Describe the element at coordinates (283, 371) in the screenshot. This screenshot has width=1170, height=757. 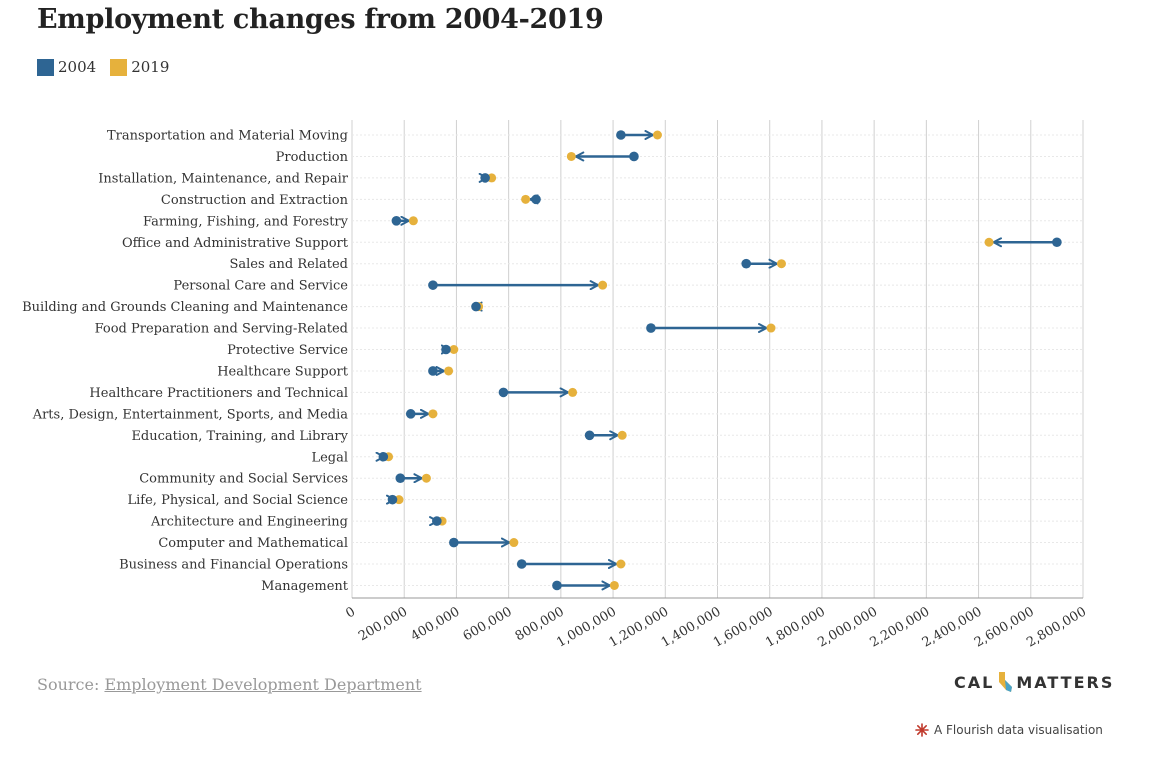
I see `category-label: Healthcare Support` at that location.